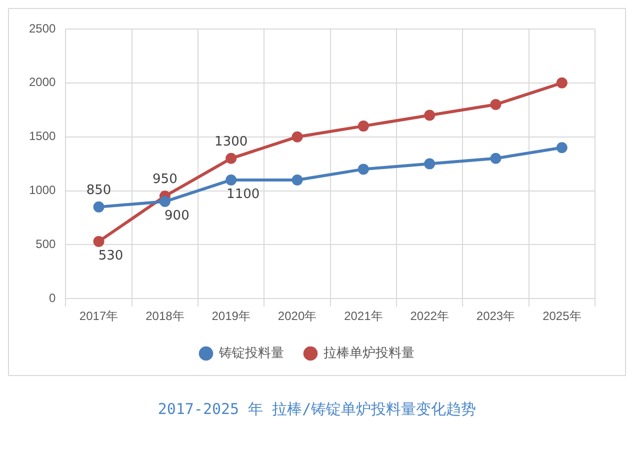  Describe the element at coordinates (231, 142) in the screenshot. I see `data-label: 1300` at that location.